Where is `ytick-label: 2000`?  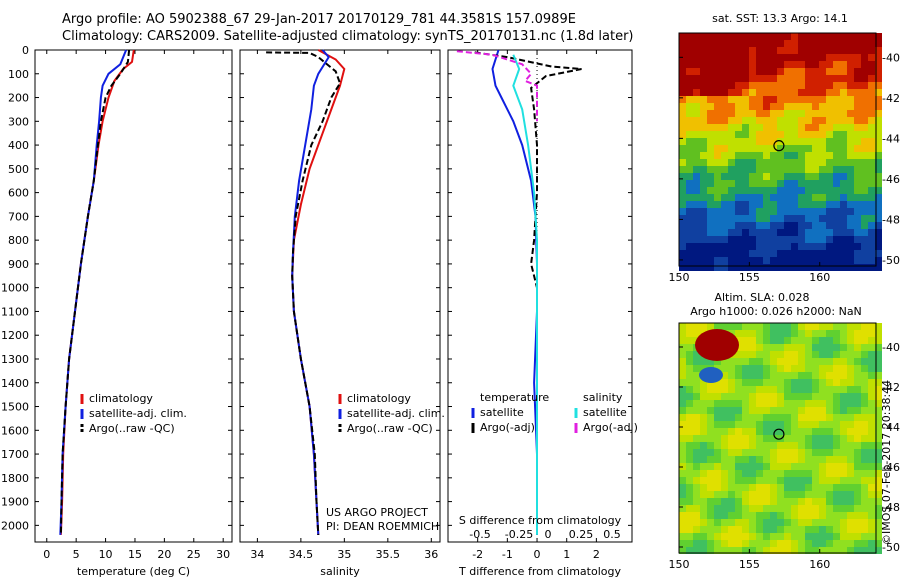
ytick-label: 2000 is located at coordinates (15, 525).